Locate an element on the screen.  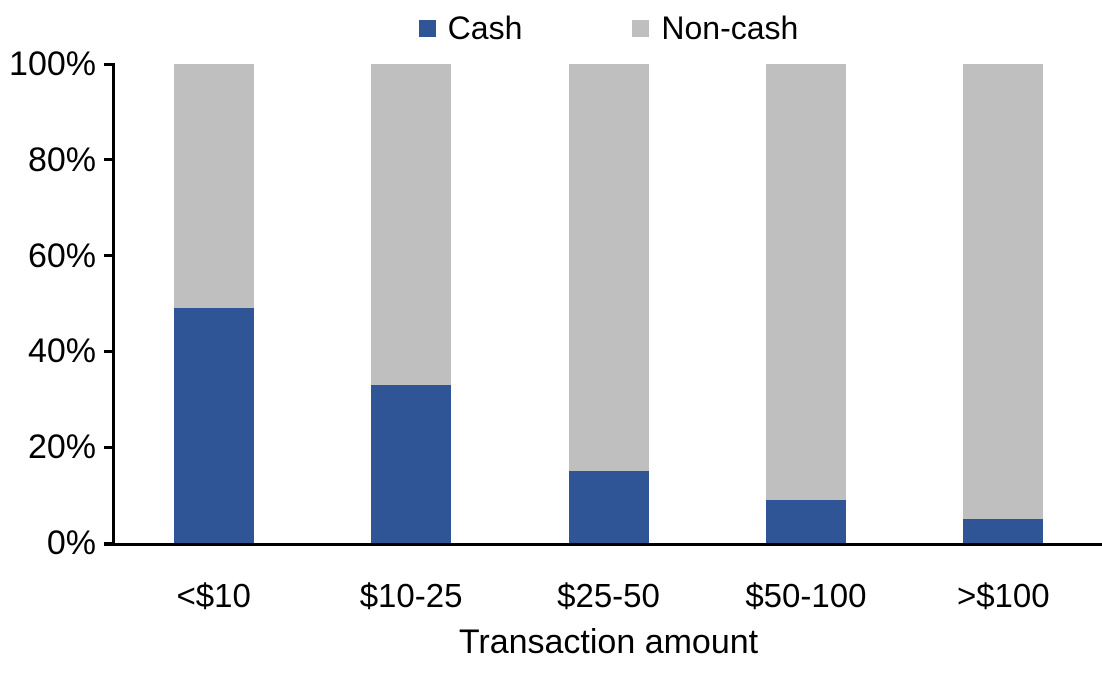
y-axis-tick-label: 40% is located at coordinates (61, 351).